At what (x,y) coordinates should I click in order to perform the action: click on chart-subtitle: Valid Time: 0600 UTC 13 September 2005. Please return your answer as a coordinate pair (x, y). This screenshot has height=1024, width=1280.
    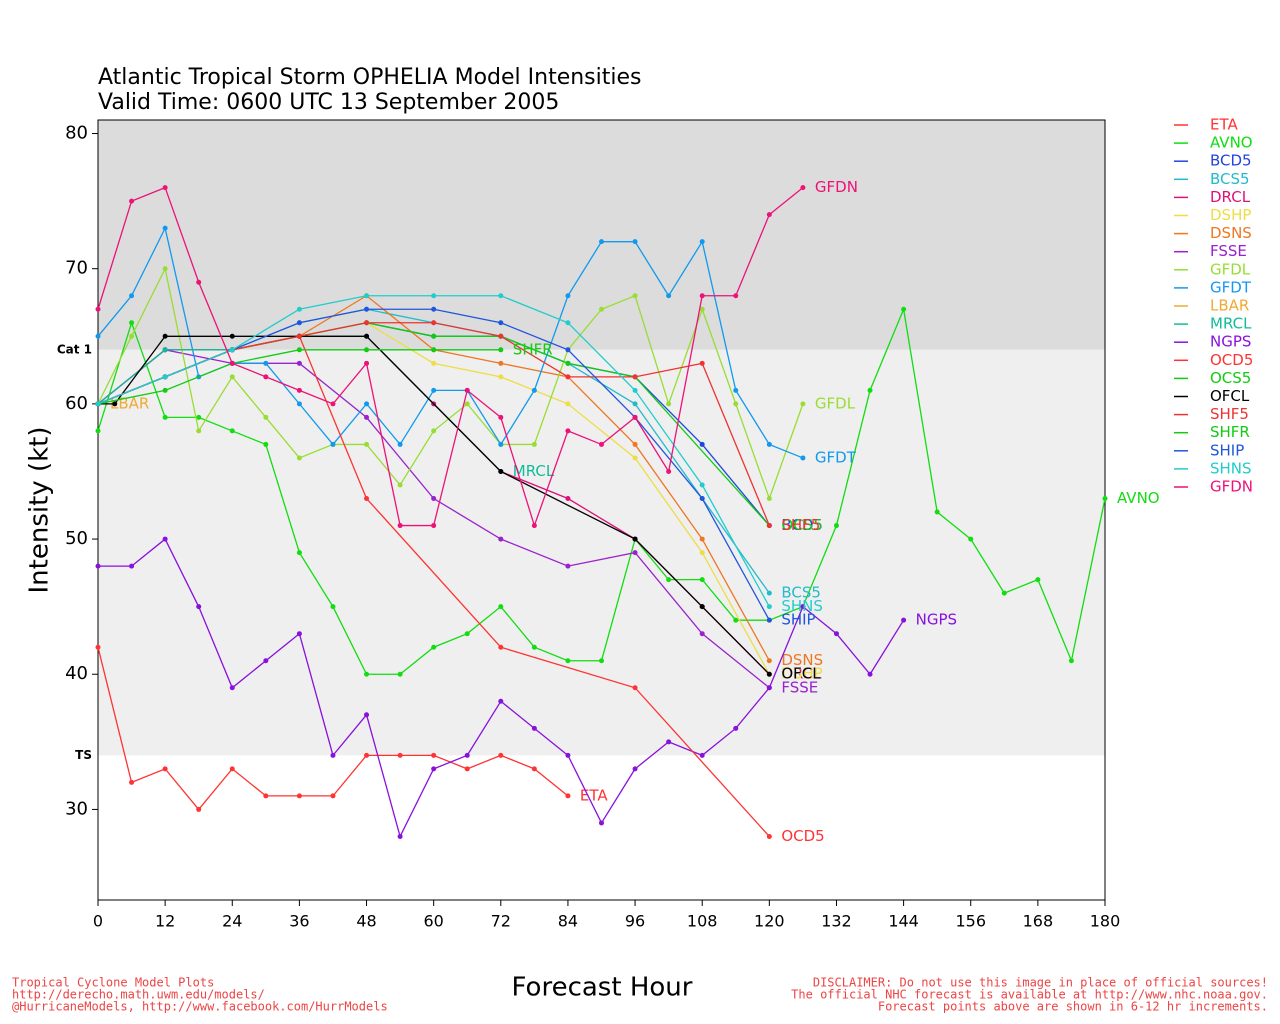
    Looking at the image, I should click on (328, 102).